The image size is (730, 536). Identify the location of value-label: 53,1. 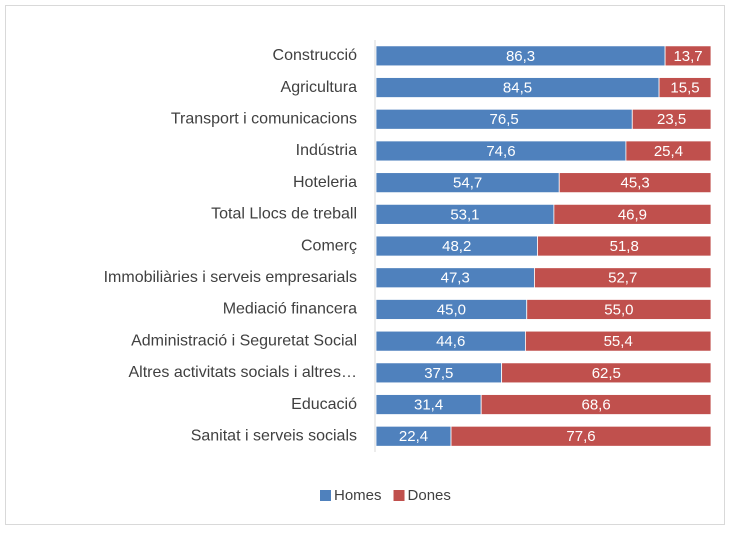
(464, 214).